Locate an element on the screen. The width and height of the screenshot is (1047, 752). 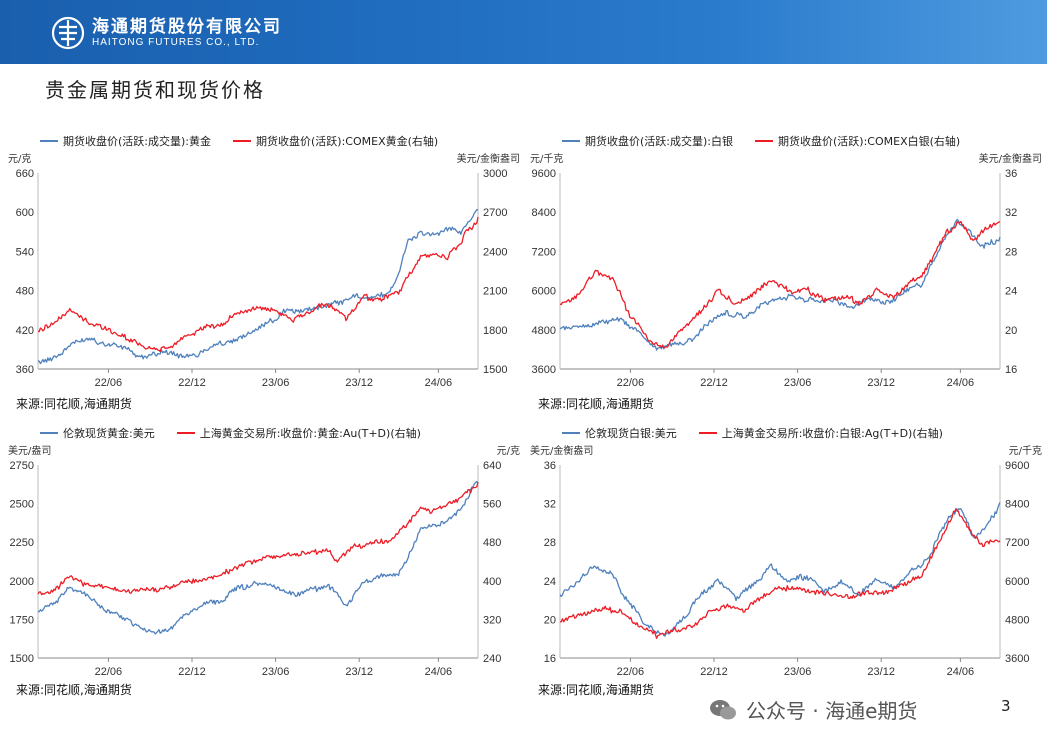
right-y-tick-label: 2700 is located at coordinates (495, 213).